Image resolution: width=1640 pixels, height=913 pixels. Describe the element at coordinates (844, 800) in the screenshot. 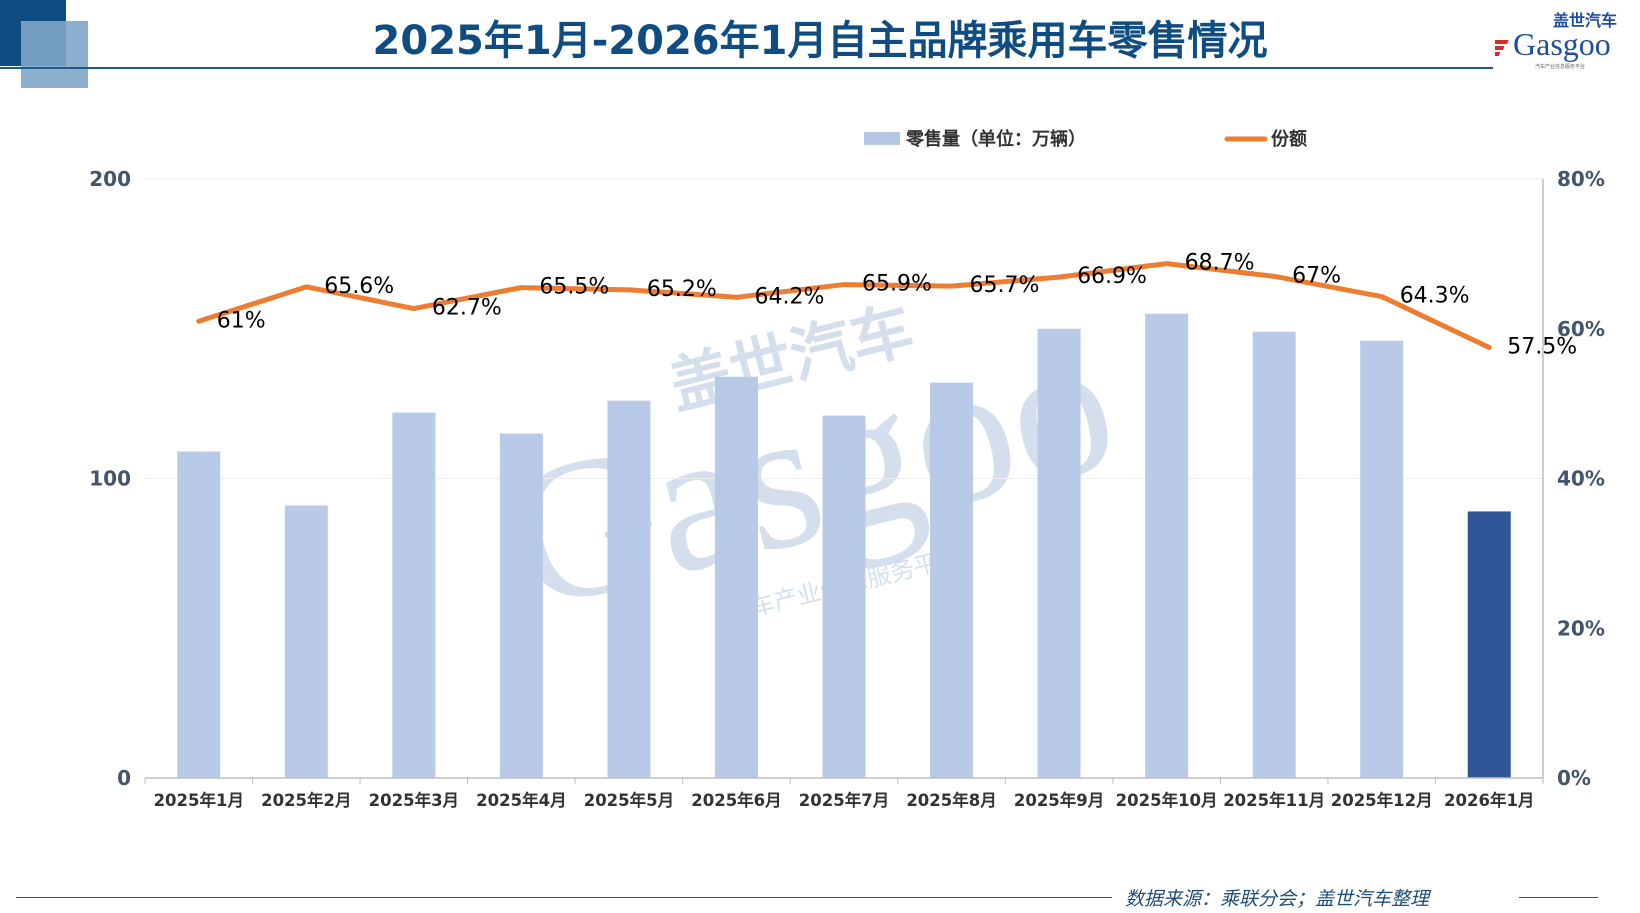

I see `x-tick-label: 2025年7月` at that location.